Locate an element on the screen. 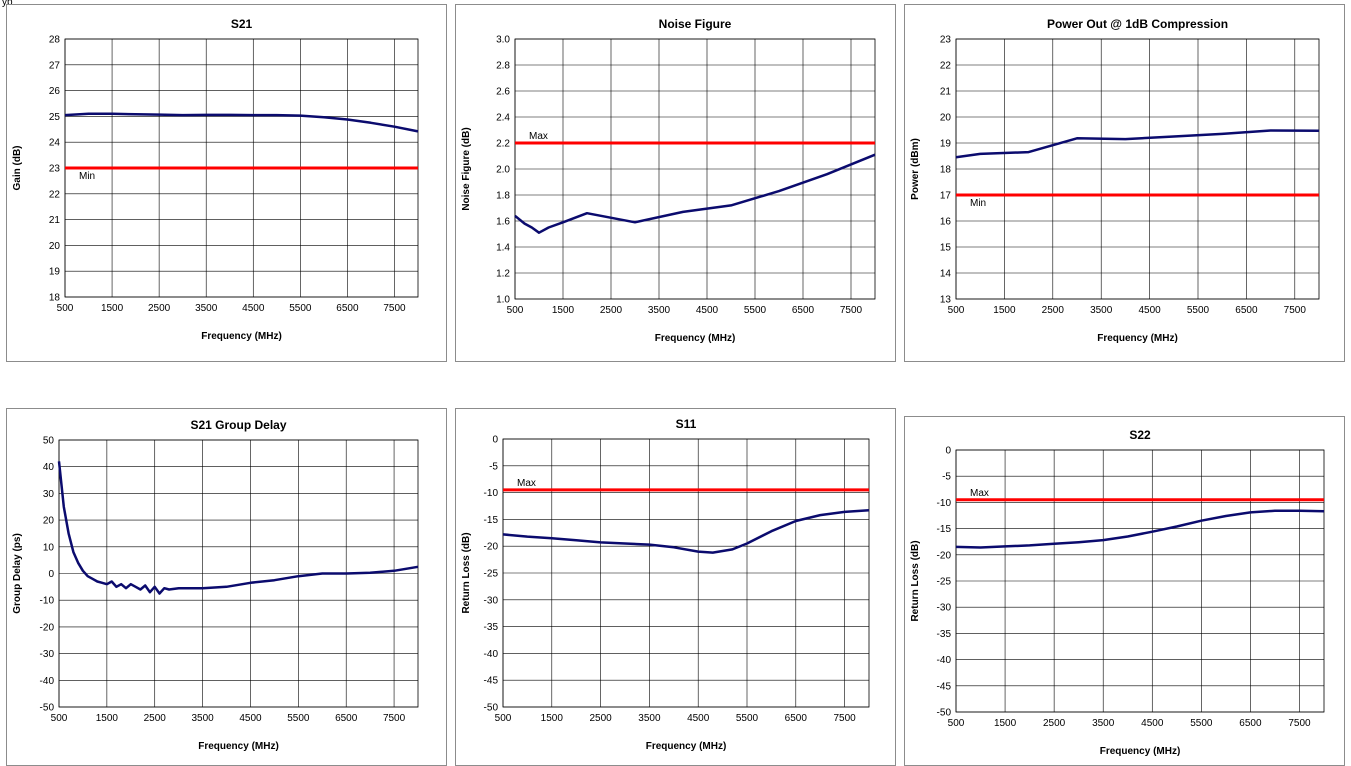 This screenshot has height=766, width=1351. y-axis-label: Noise Figure (dB) is located at coordinates (466, 168).